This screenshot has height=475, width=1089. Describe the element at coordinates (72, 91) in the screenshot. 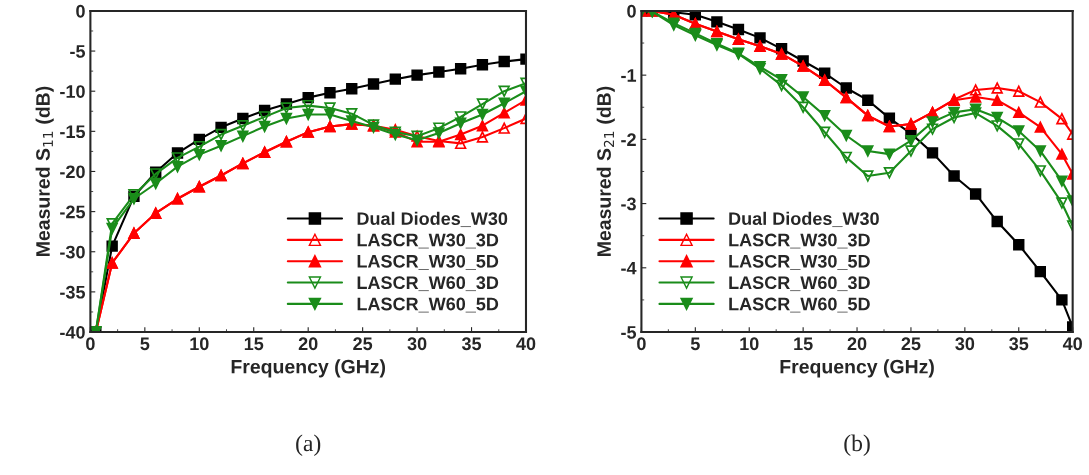

I see `y-tick-label: -10` at that location.